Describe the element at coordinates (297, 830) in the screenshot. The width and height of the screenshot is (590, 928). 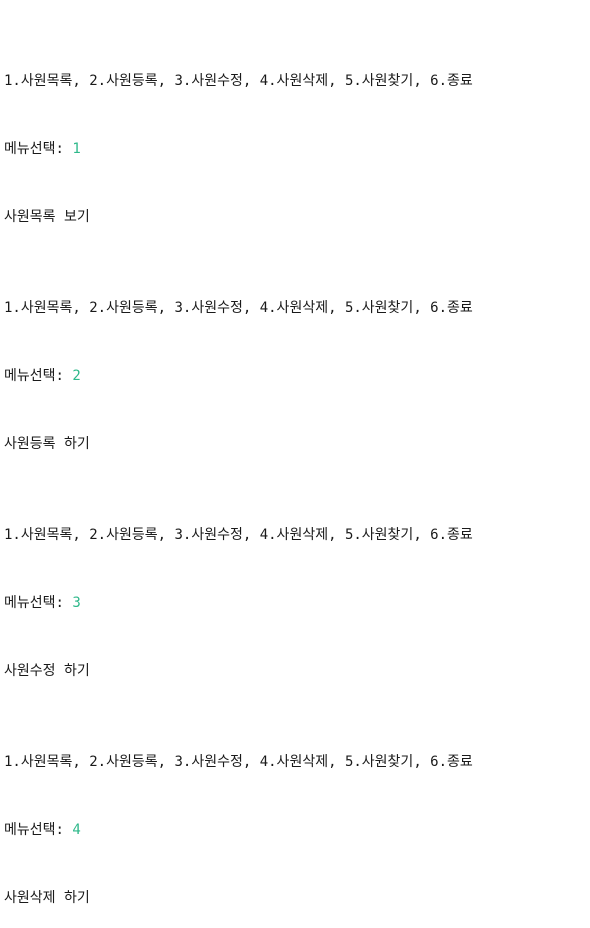
I see `prompt-line: 메뉴선택: 4` at that location.